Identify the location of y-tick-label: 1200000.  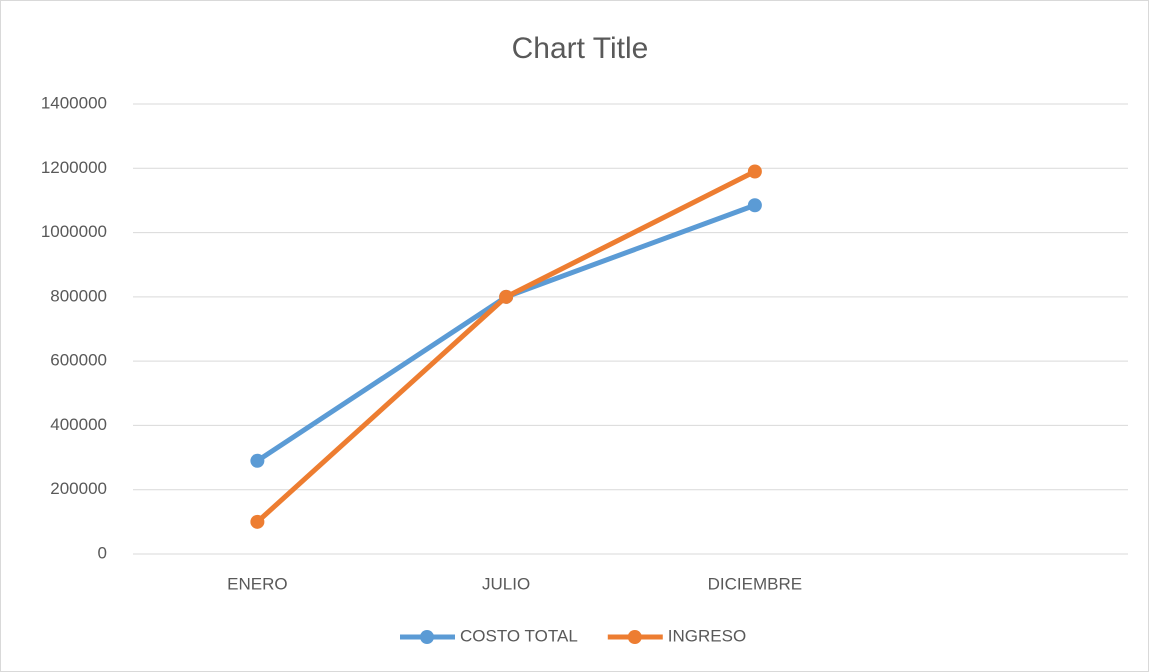
(74, 167).